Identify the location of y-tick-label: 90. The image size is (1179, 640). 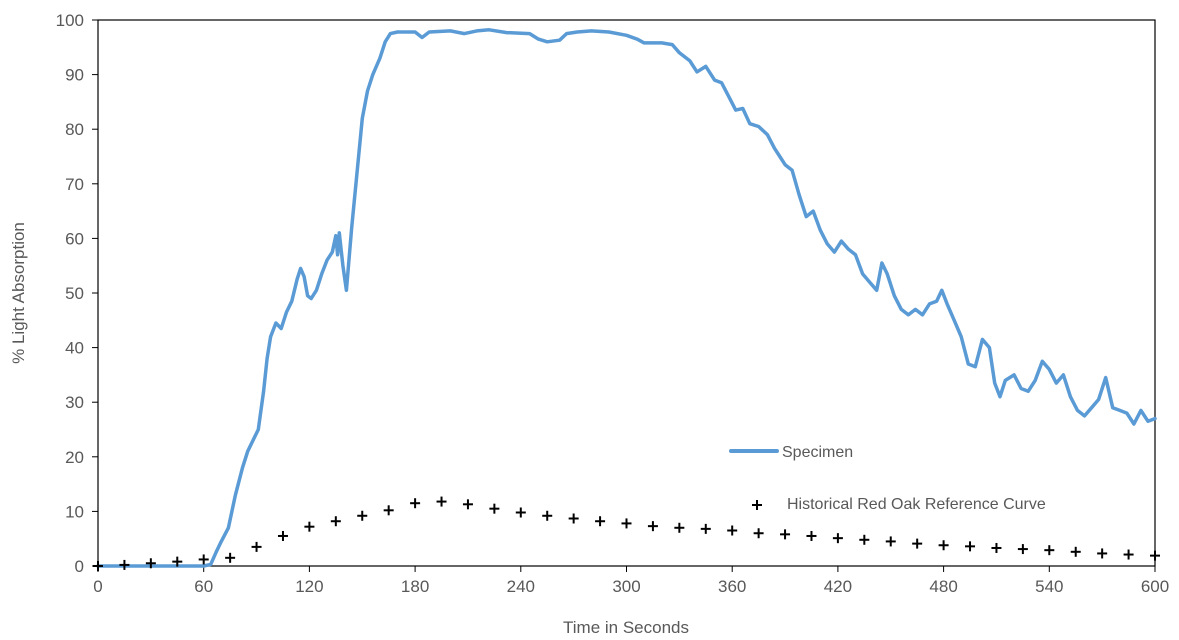
(74, 75).